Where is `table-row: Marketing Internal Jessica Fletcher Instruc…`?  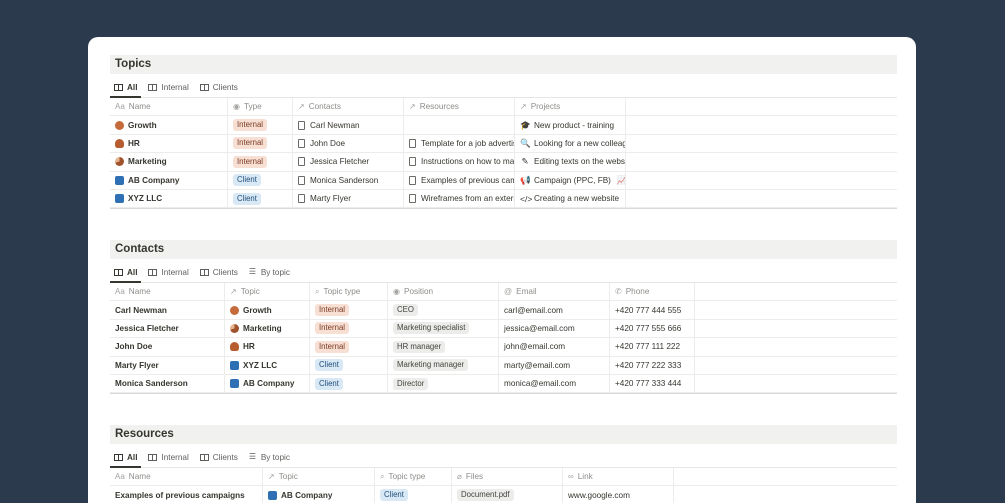
table-row: Marketing Internal Jessica Fletcher Instruc… is located at coordinates (503, 162).